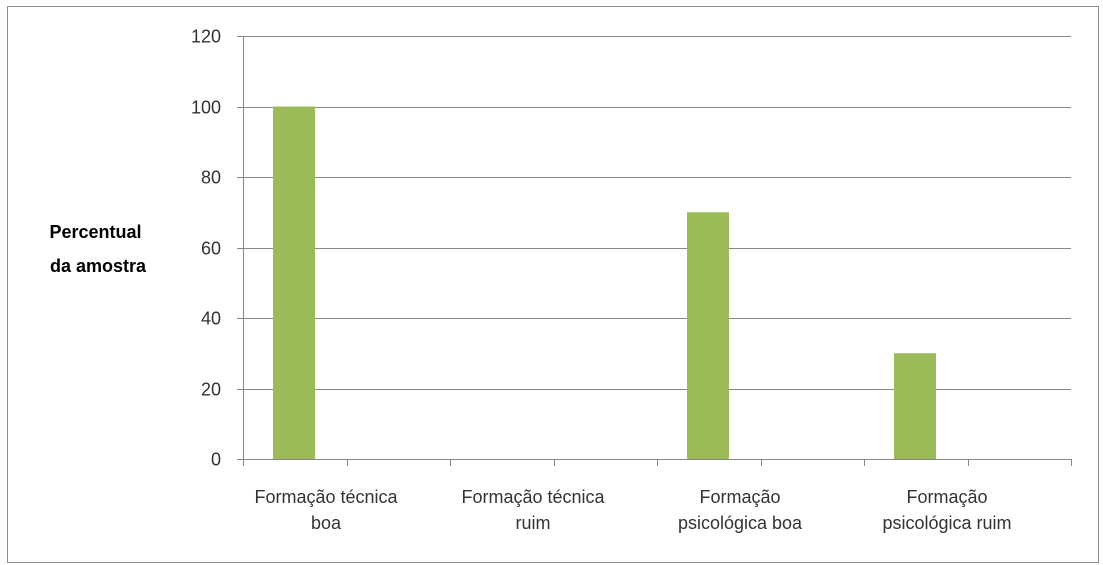  Describe the element at coordinates (211, 390) in the screenshot. I see `y-tick-label: 20` at that location.